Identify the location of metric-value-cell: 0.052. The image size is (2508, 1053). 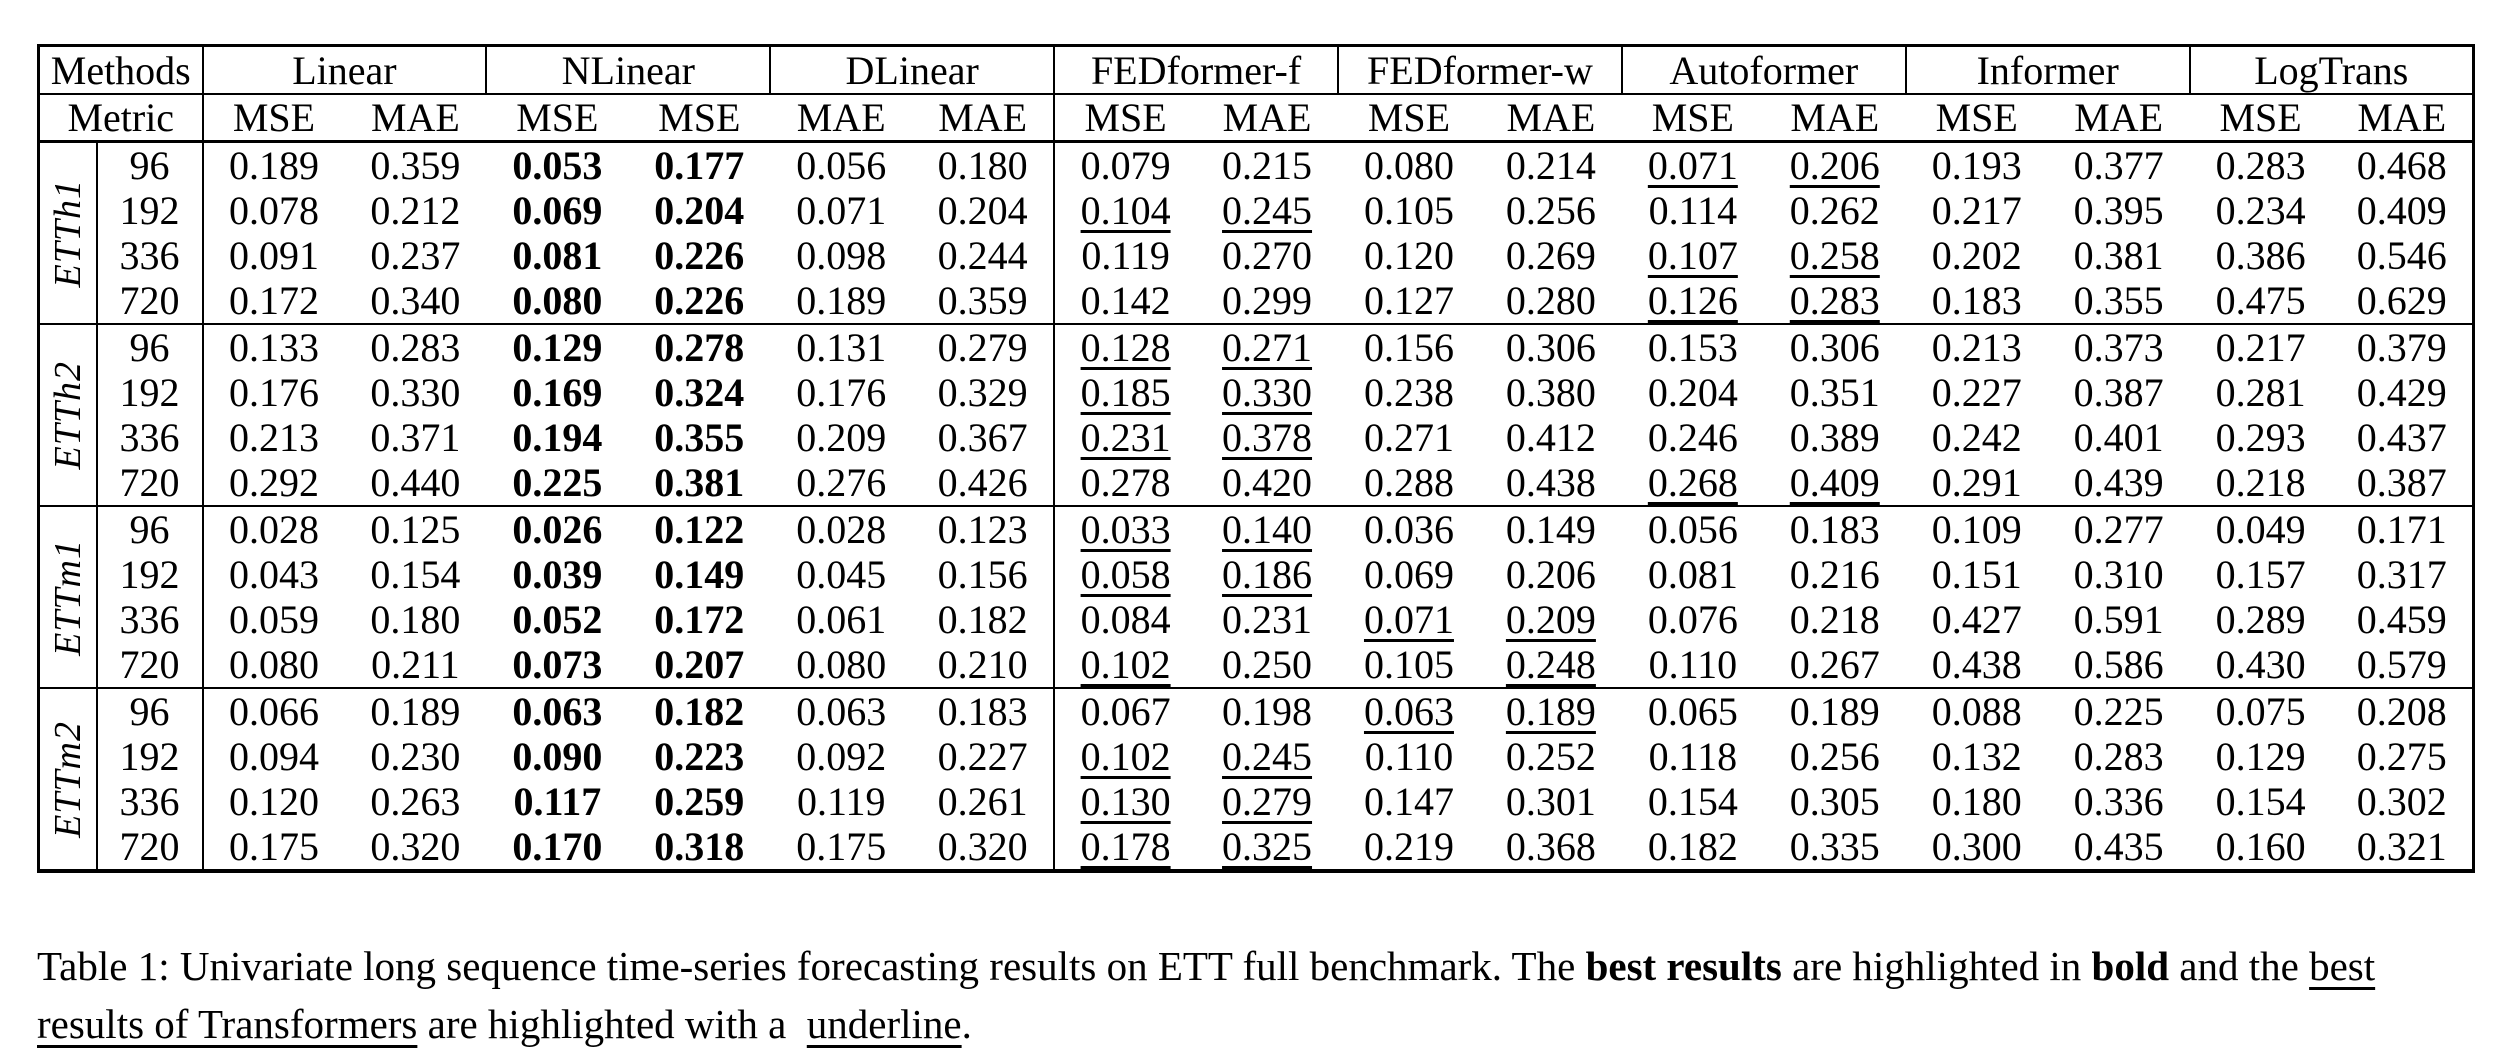
(557, 619).